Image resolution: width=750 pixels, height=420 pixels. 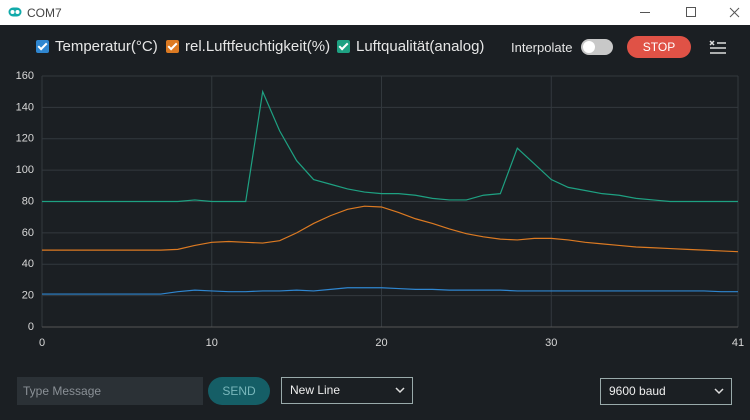 I want to click on window-controls, so click(x=690, y=12).